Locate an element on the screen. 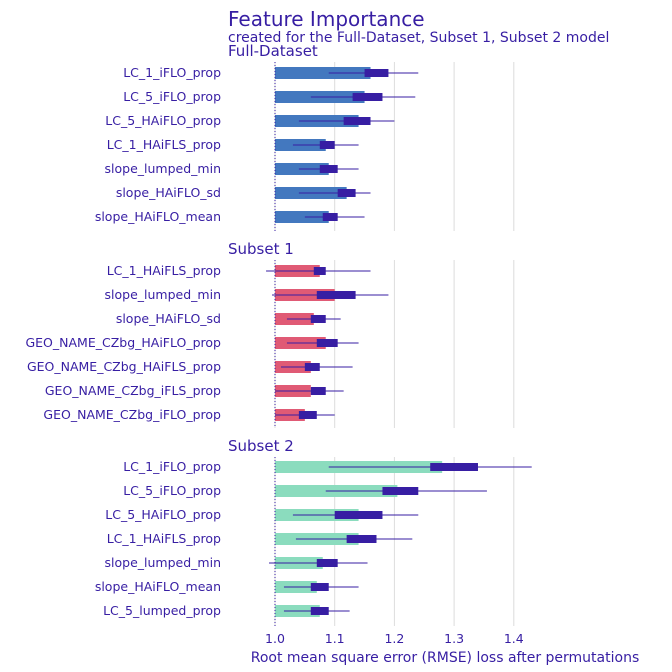  feature-label: GEO_NAME_CZbg_HAiFLO_prop is located at coordinates (123, 342).